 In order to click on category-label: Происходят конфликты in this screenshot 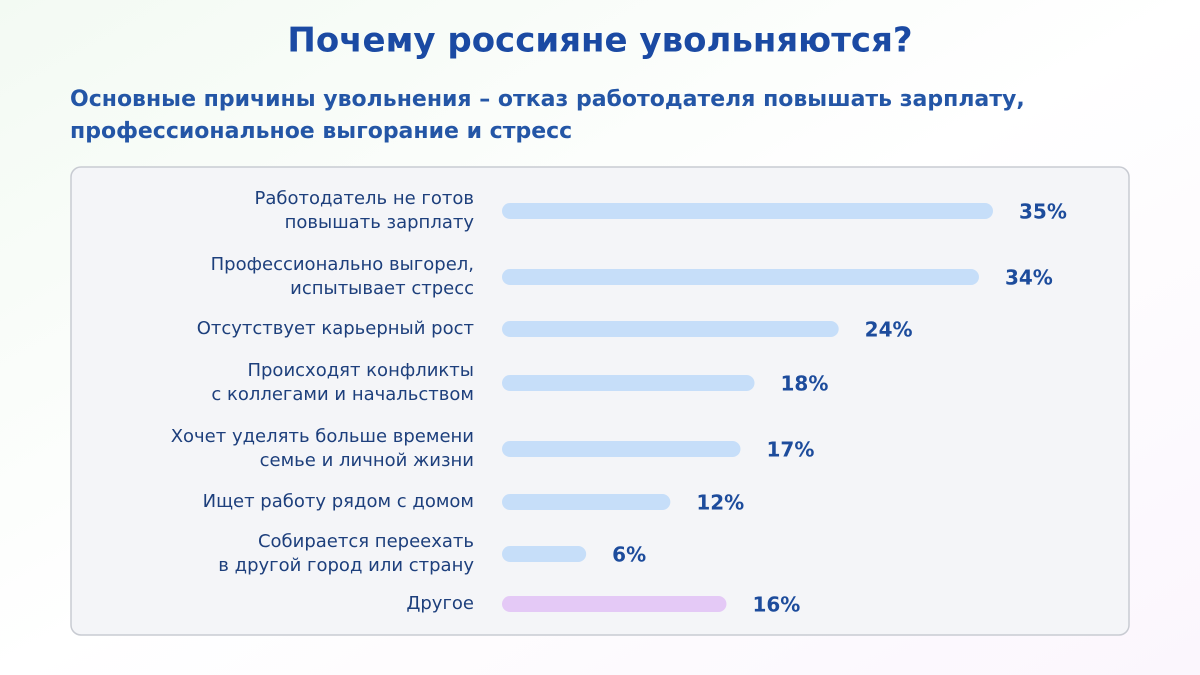, I will do `click(360, 370)`.